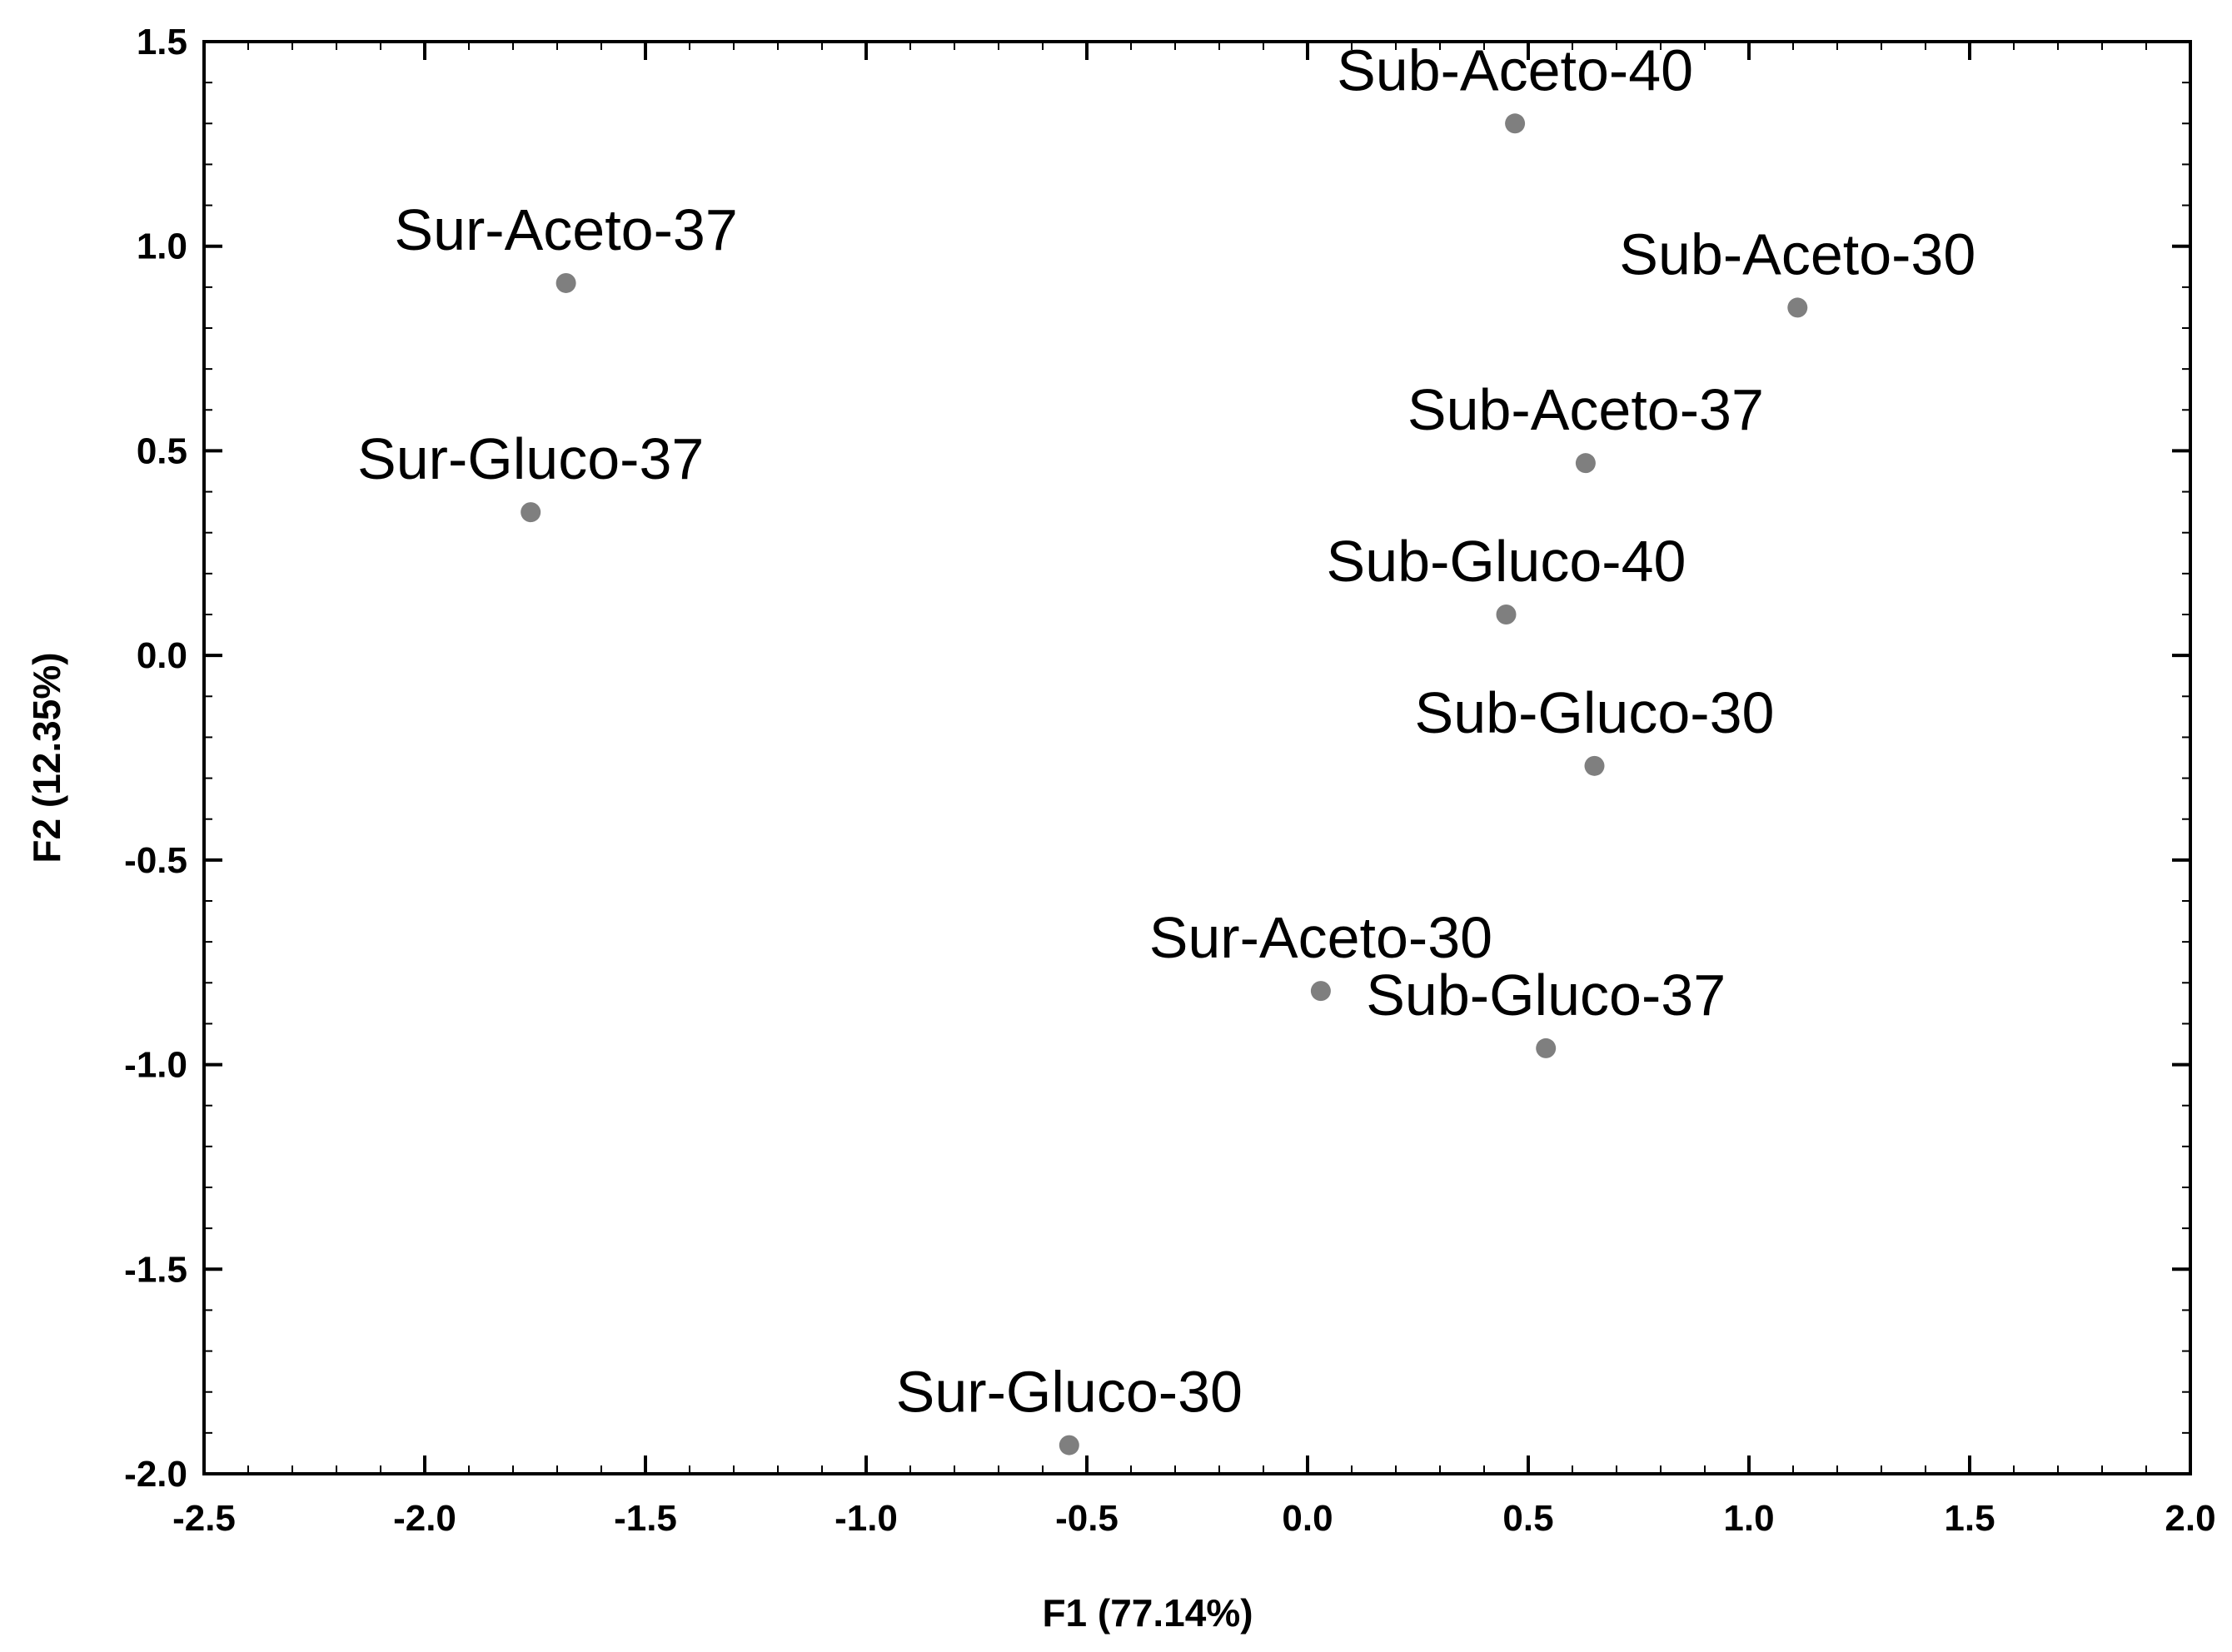  Describe the element at coordinates (2190, 1519) in the screenshot. I see `x-tick-label: 2.0` at that location.